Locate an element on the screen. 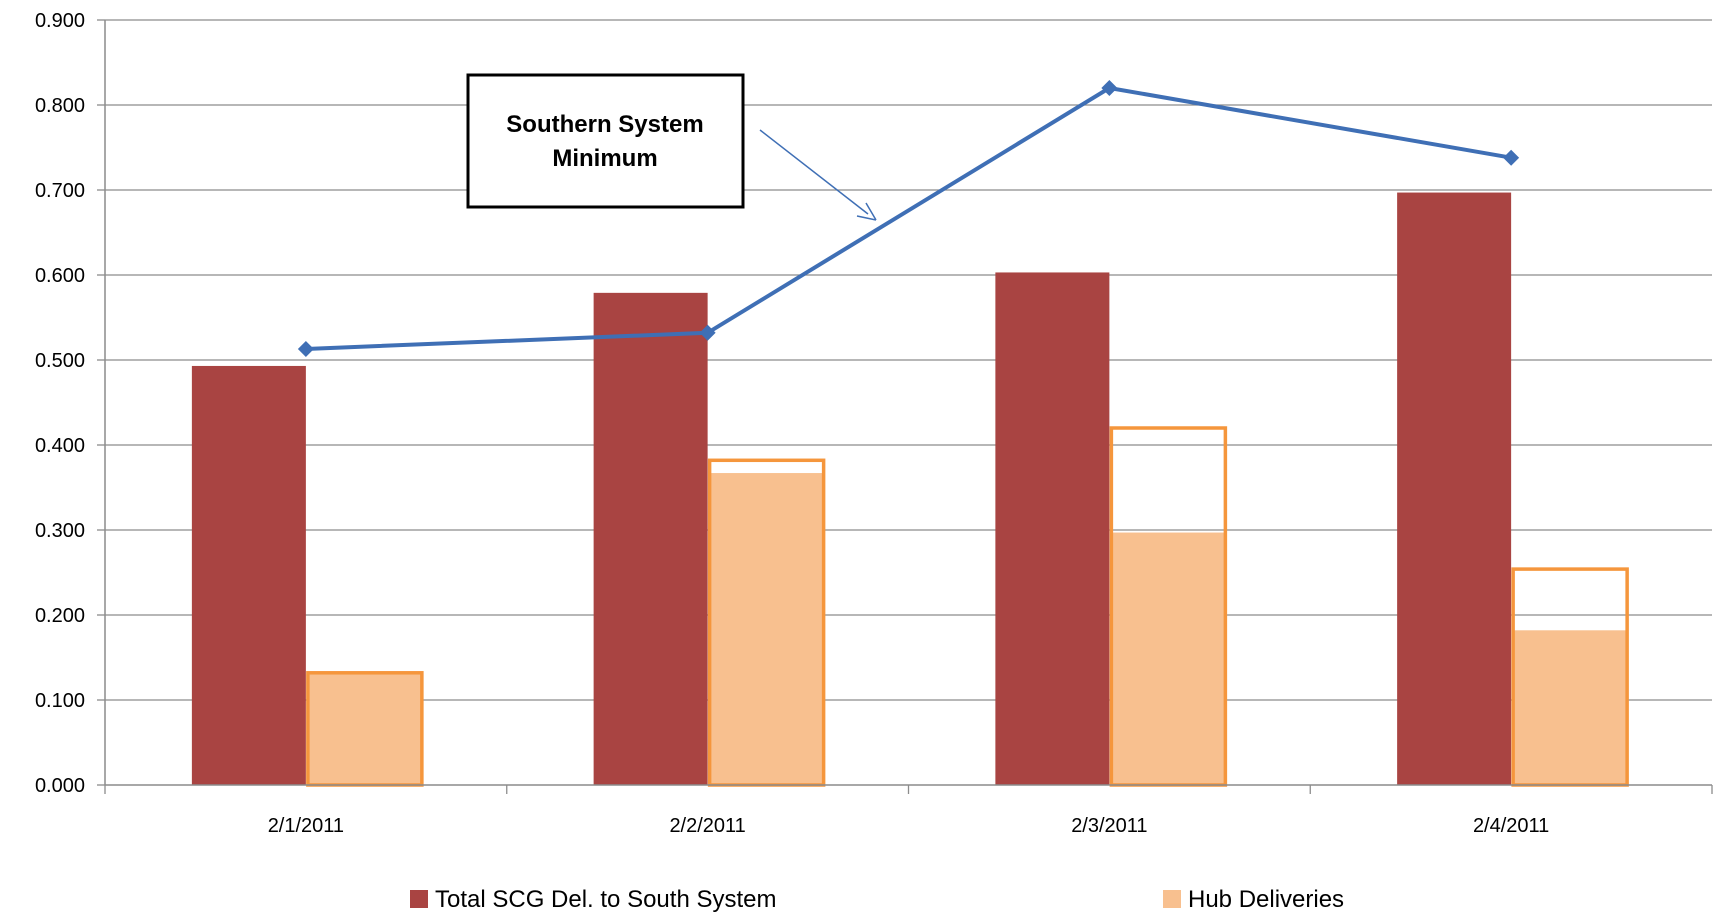 This screenshot has height=916, width=1715. annotation-box is located at coordinates (605, 141).